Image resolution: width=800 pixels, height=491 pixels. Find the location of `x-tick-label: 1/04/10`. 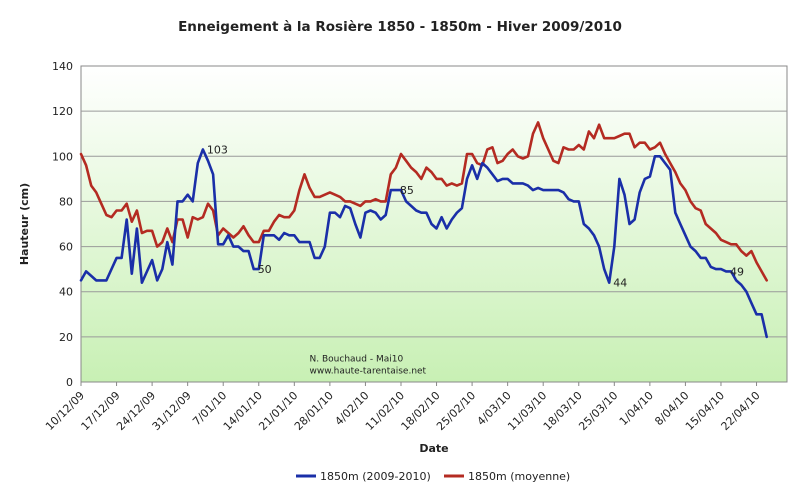

x-tick-label: 1/04/10 is located at coordinates (636, 408).